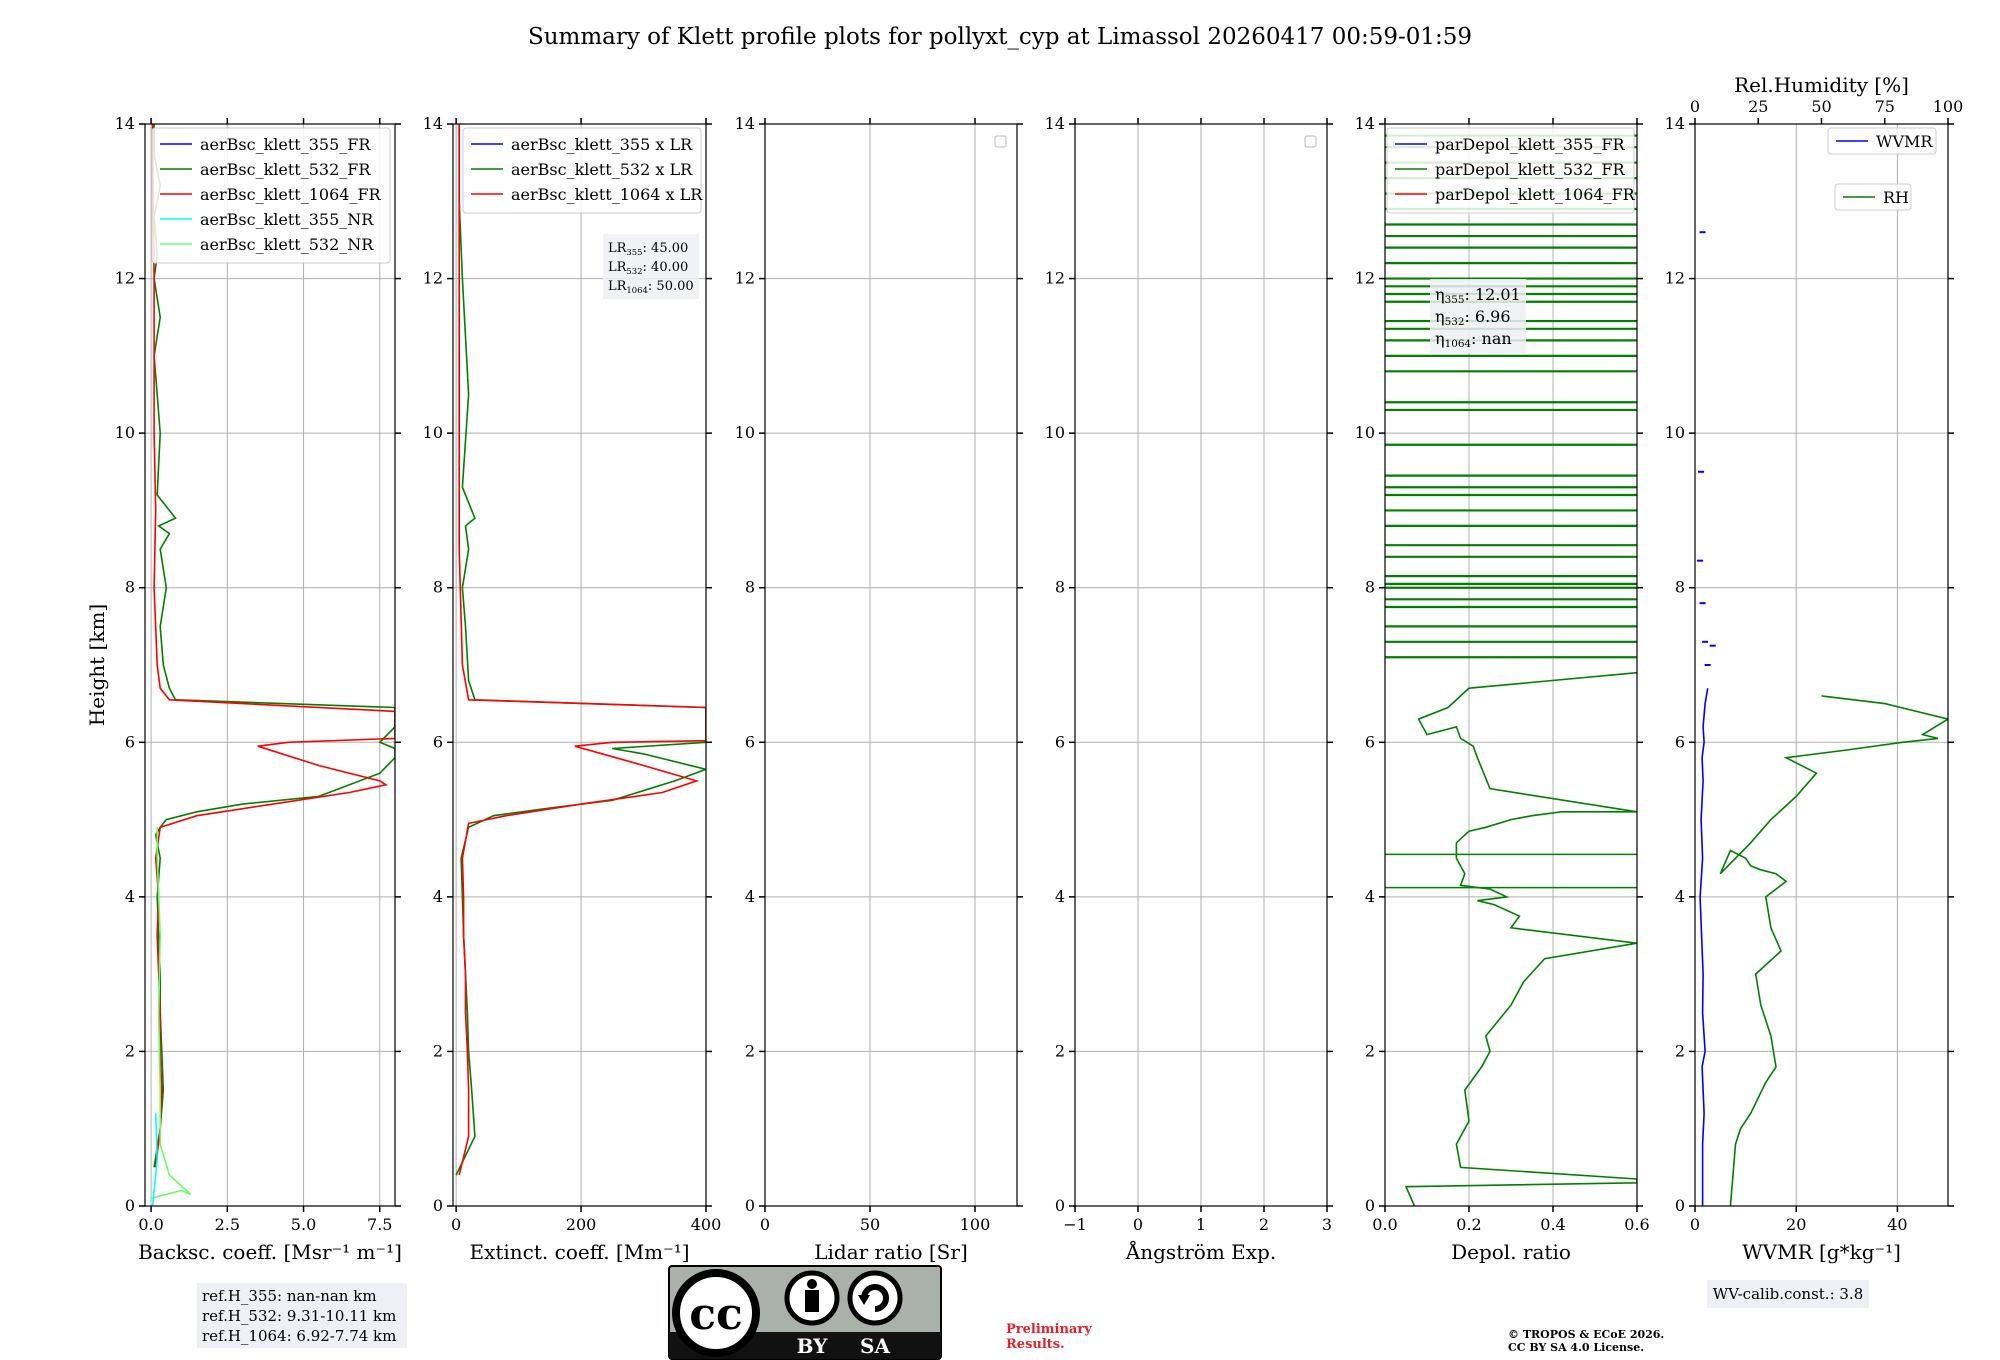 The width and height of the screenshot is (2000, 1360). What do you see at coordinates (1478, 295) in the screenshot?
I see `annotation-line: η355: 12.01` at bounding box center [1478, 295].